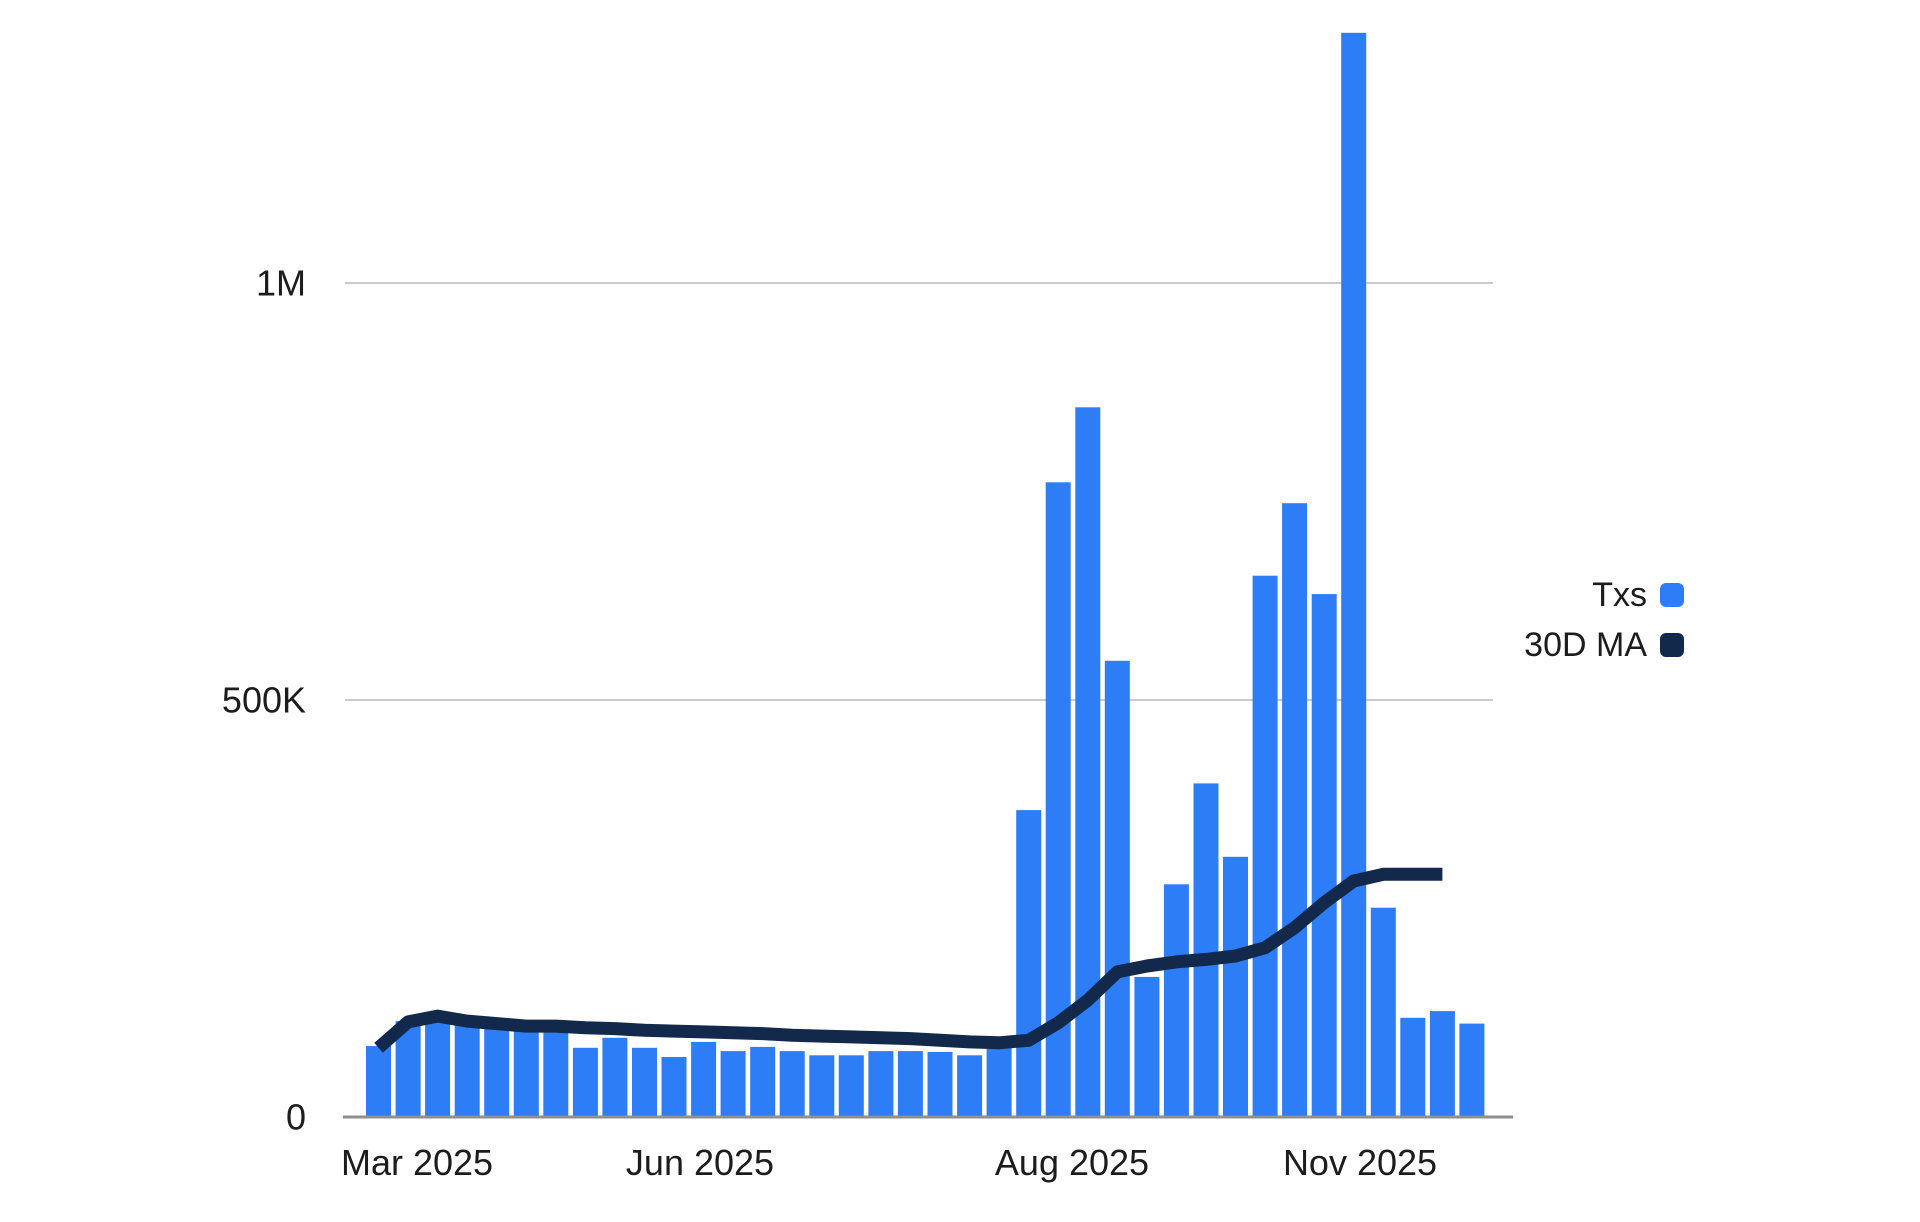  What do you see at coordinates (1672, 645) in the screenshot?
I see `legend-swatch-30d-ma` at bounding box center [1672, 645].